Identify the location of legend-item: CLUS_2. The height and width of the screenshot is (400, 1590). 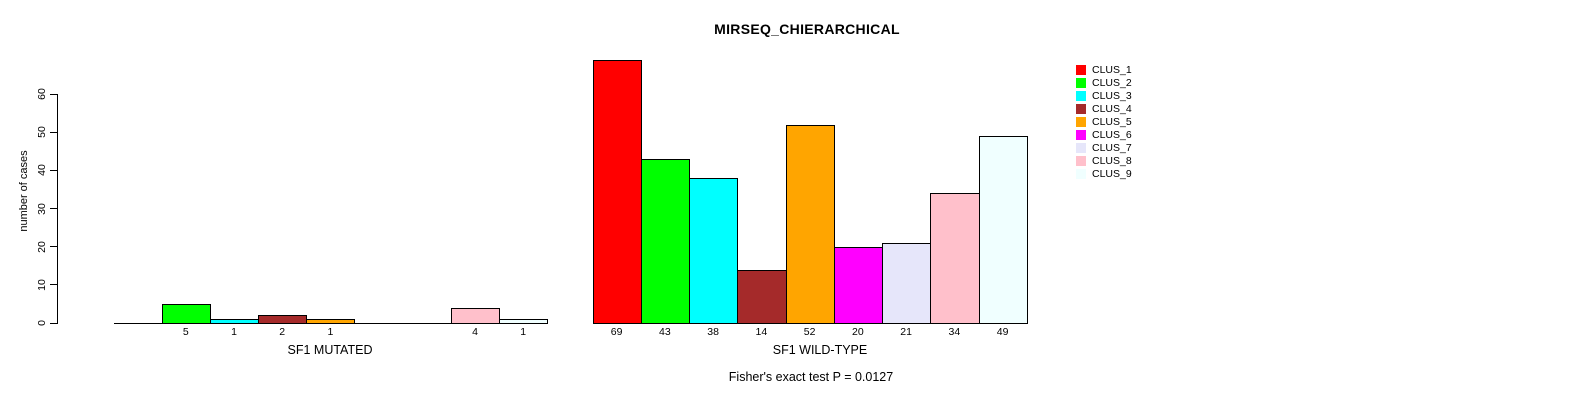
(1104, 83).